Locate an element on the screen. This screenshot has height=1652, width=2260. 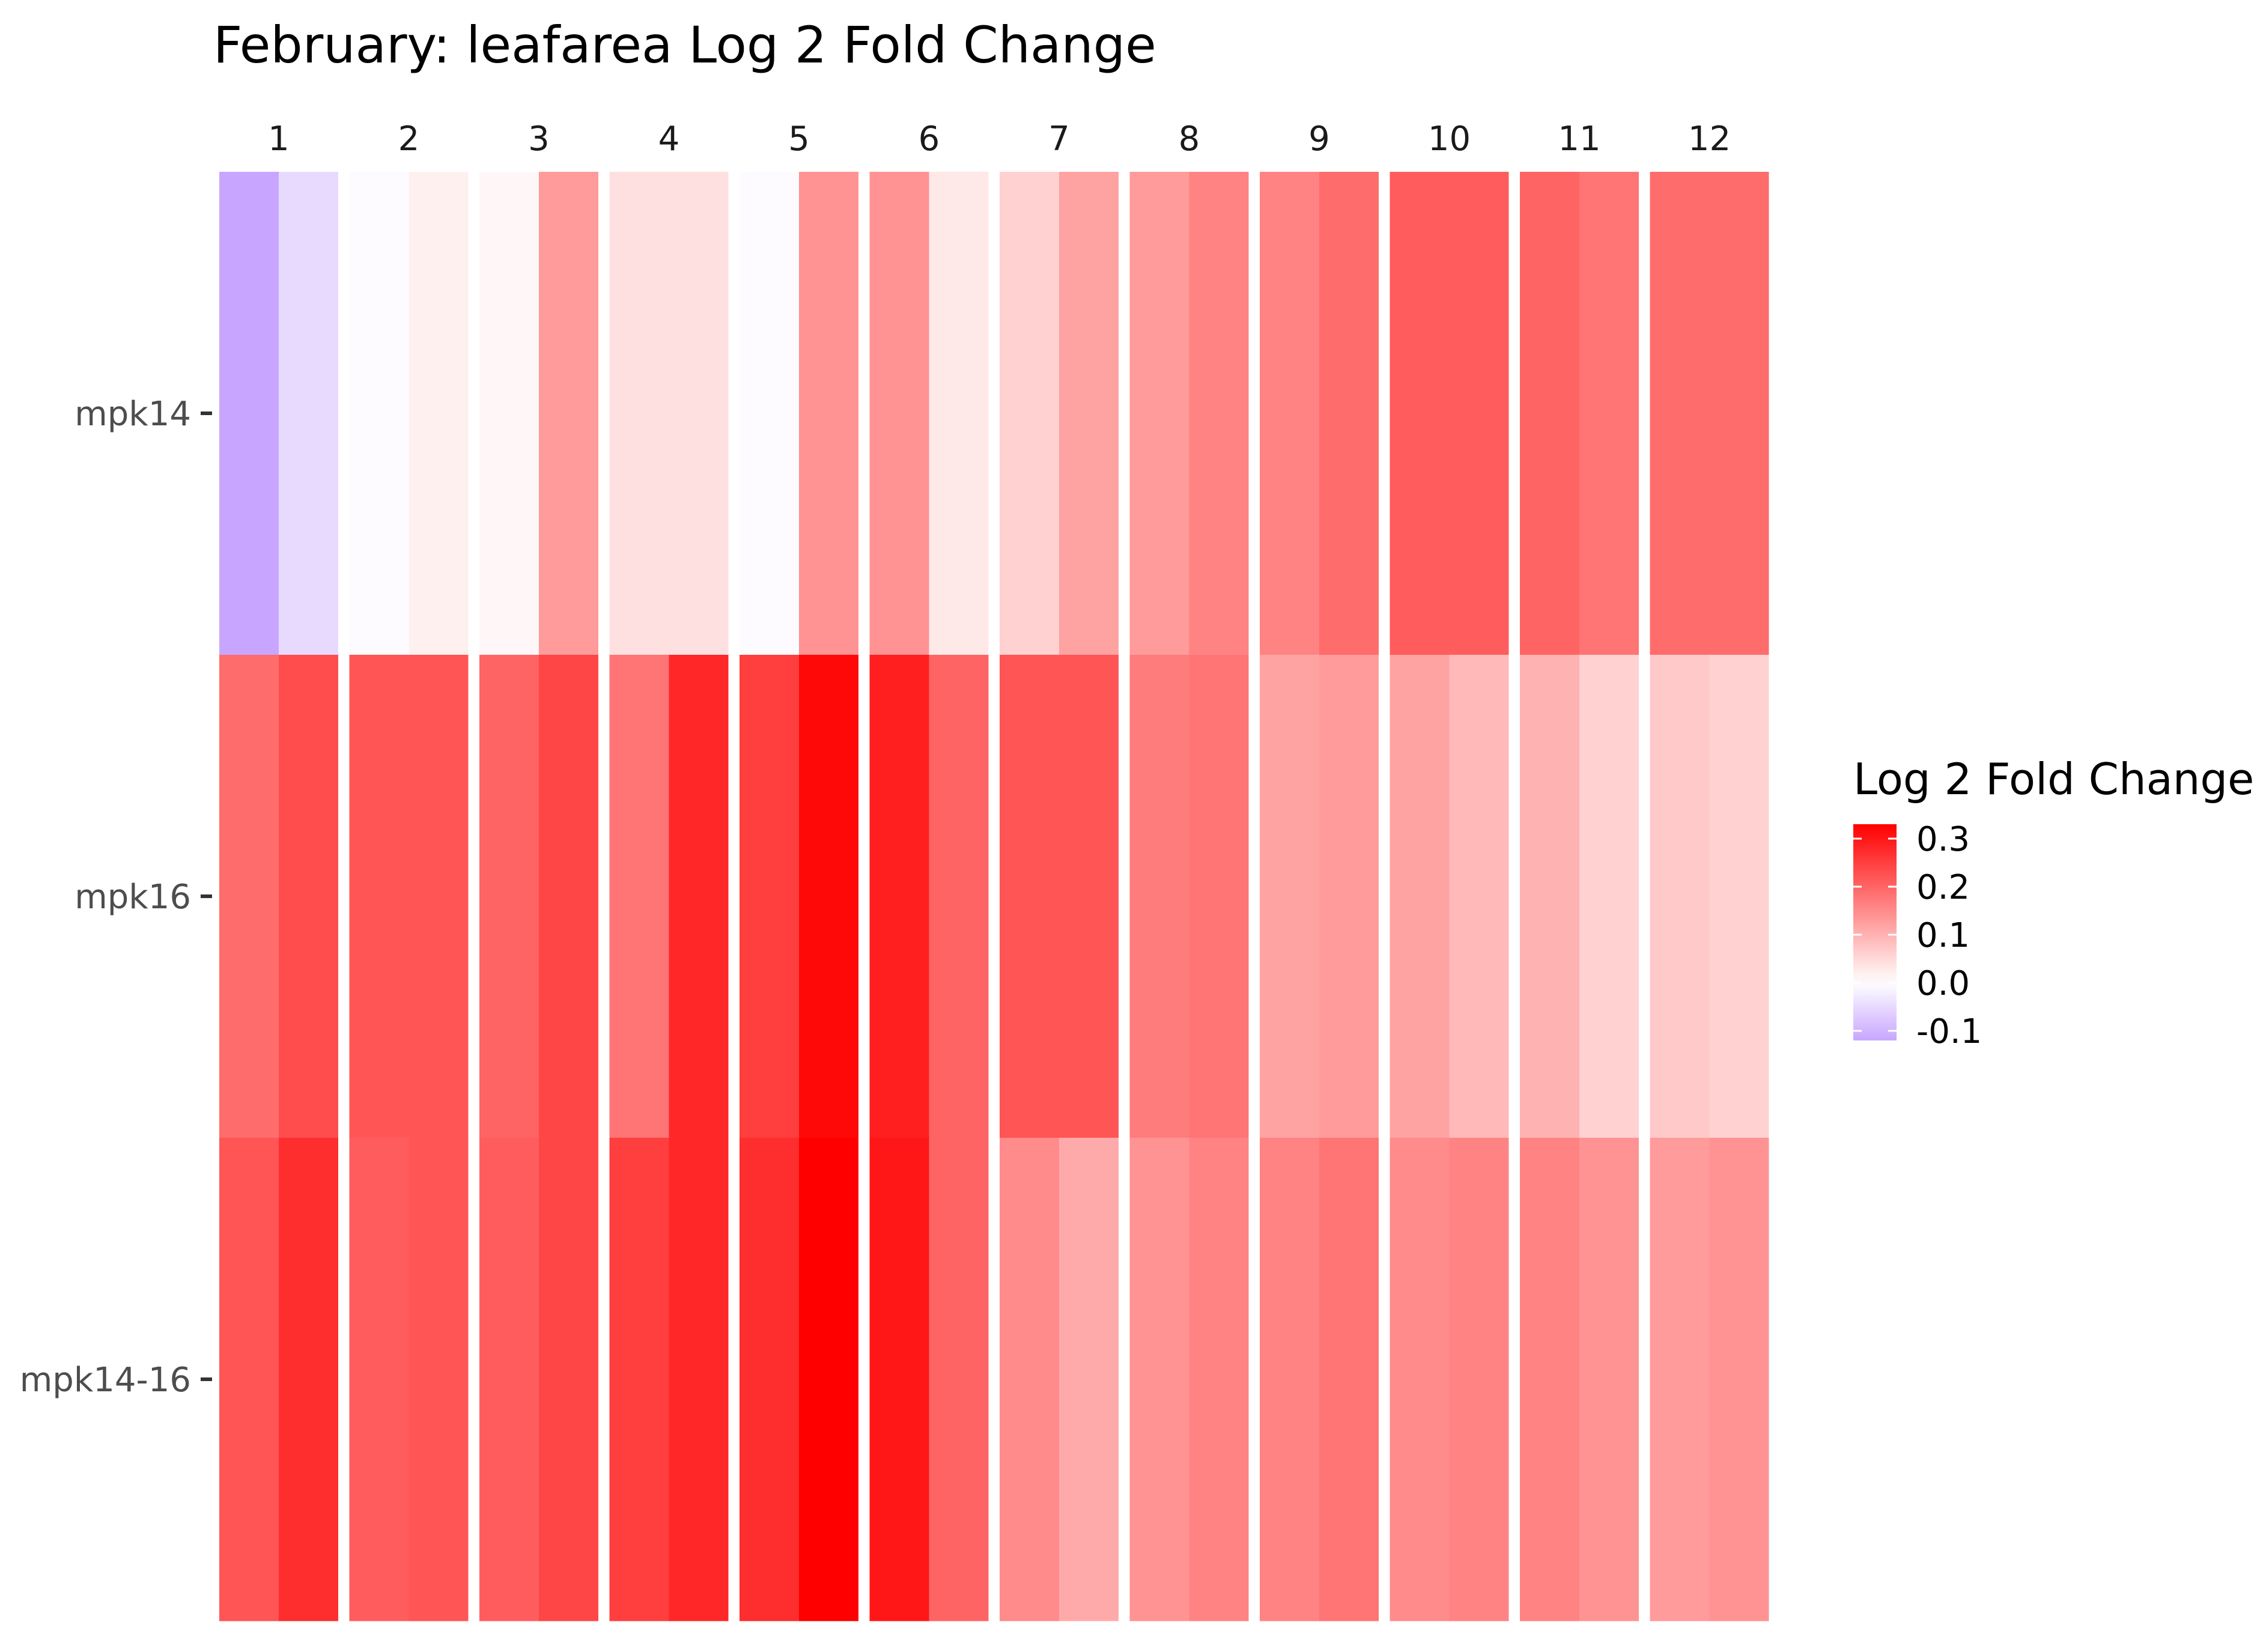
column-label: 9 is located at coordinates (1319, 139).